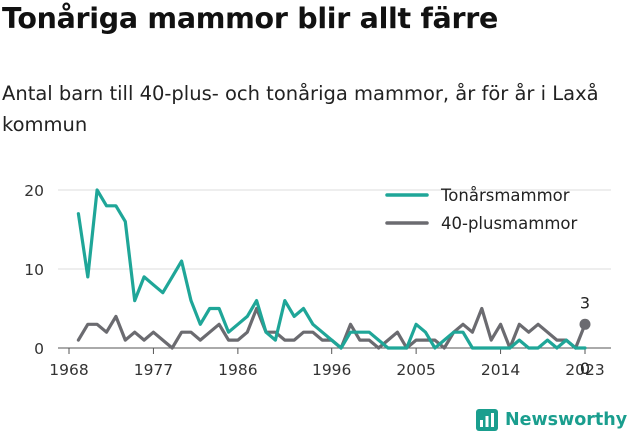 This screenshot has height=439, width=631. Describe the element at coordinates (415, 370) in the screenshot. I see `x-tick-label: 2005` at that location.